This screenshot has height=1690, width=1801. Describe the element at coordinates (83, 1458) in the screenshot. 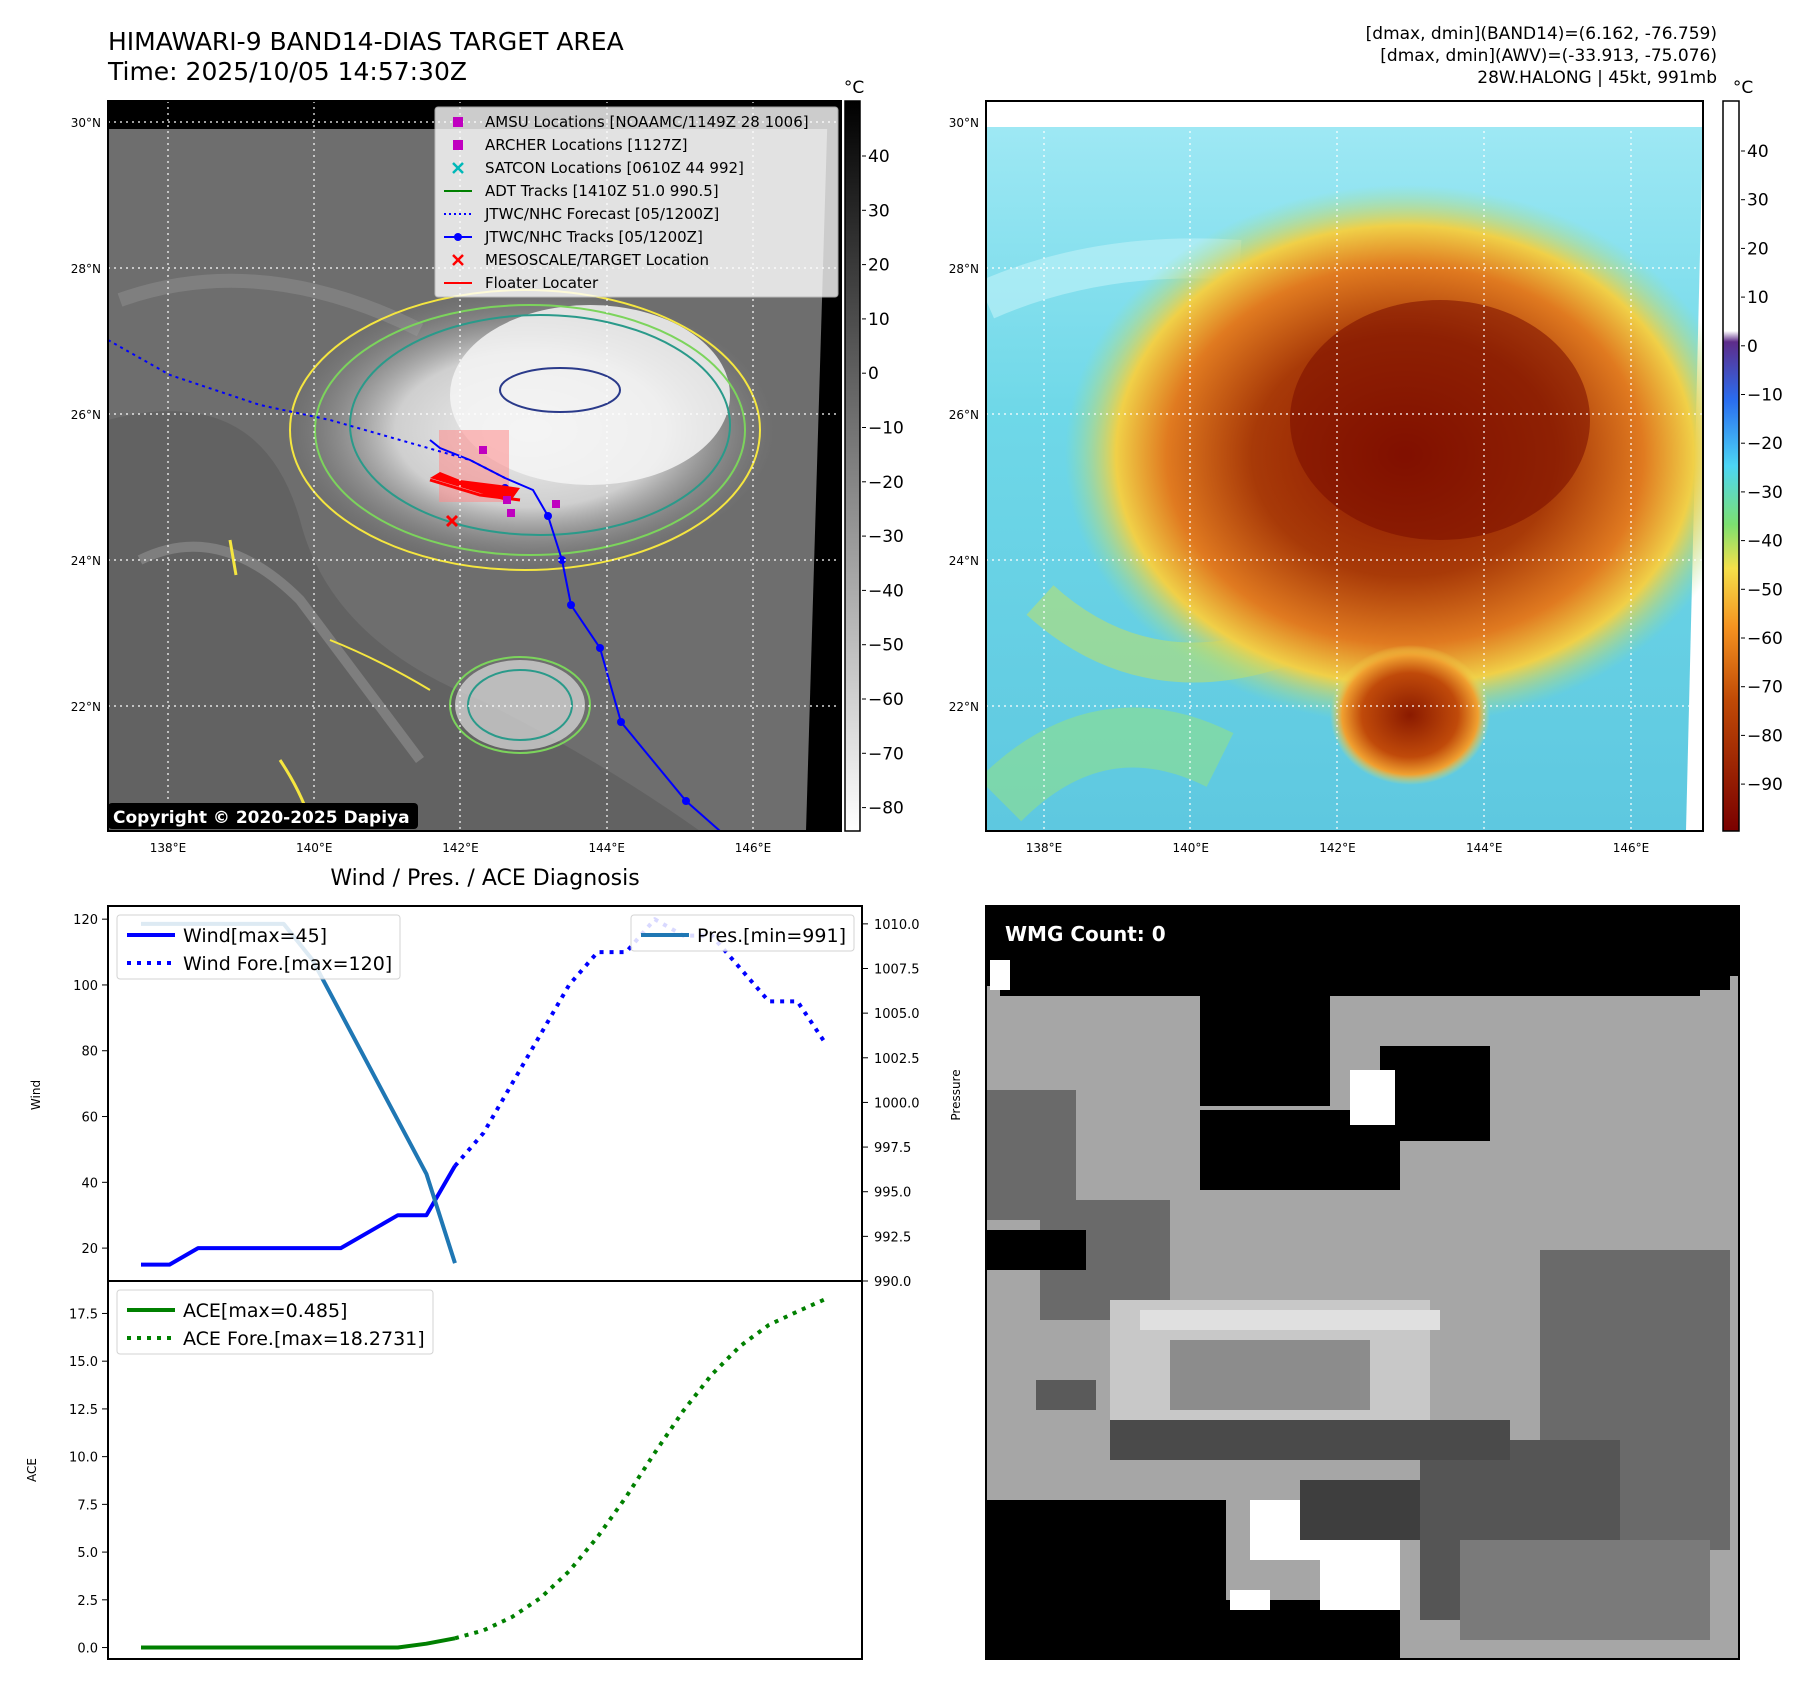

I see `y-tick-label: 10.0` at that location.